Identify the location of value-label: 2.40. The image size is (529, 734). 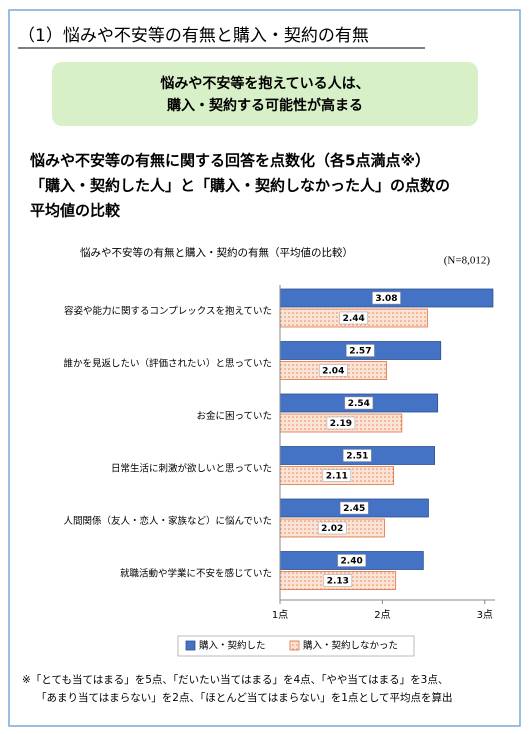
(352, 562).